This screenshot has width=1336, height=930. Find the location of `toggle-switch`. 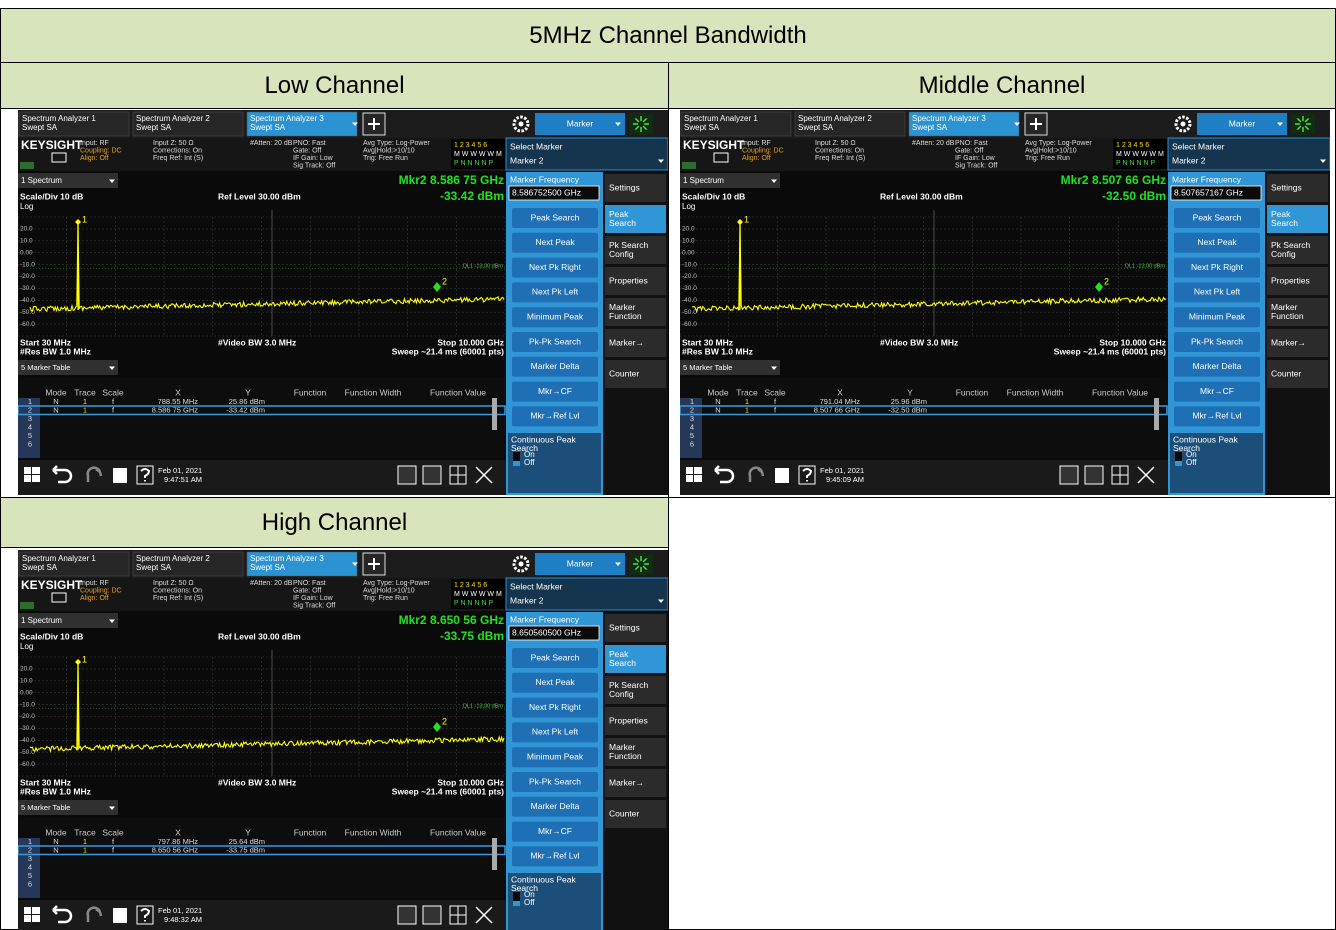

toggle-switch is located at coordinates (516, 899).